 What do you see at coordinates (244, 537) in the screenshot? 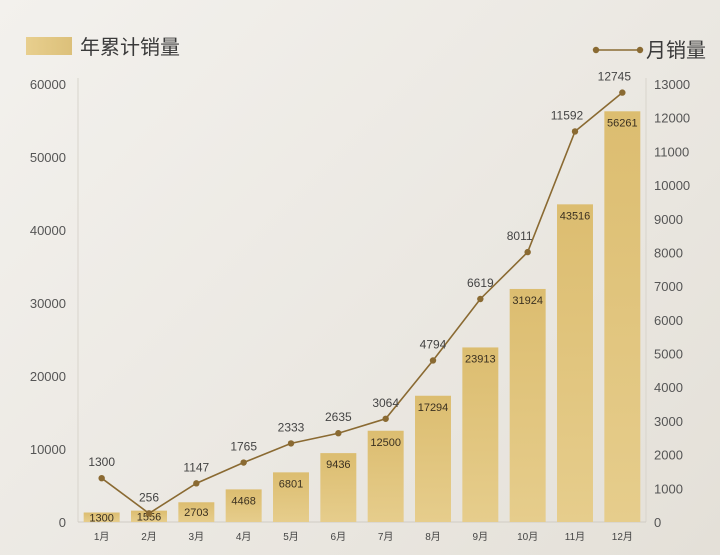
I see `category-label: 4月` at bounding box center [244, 537].